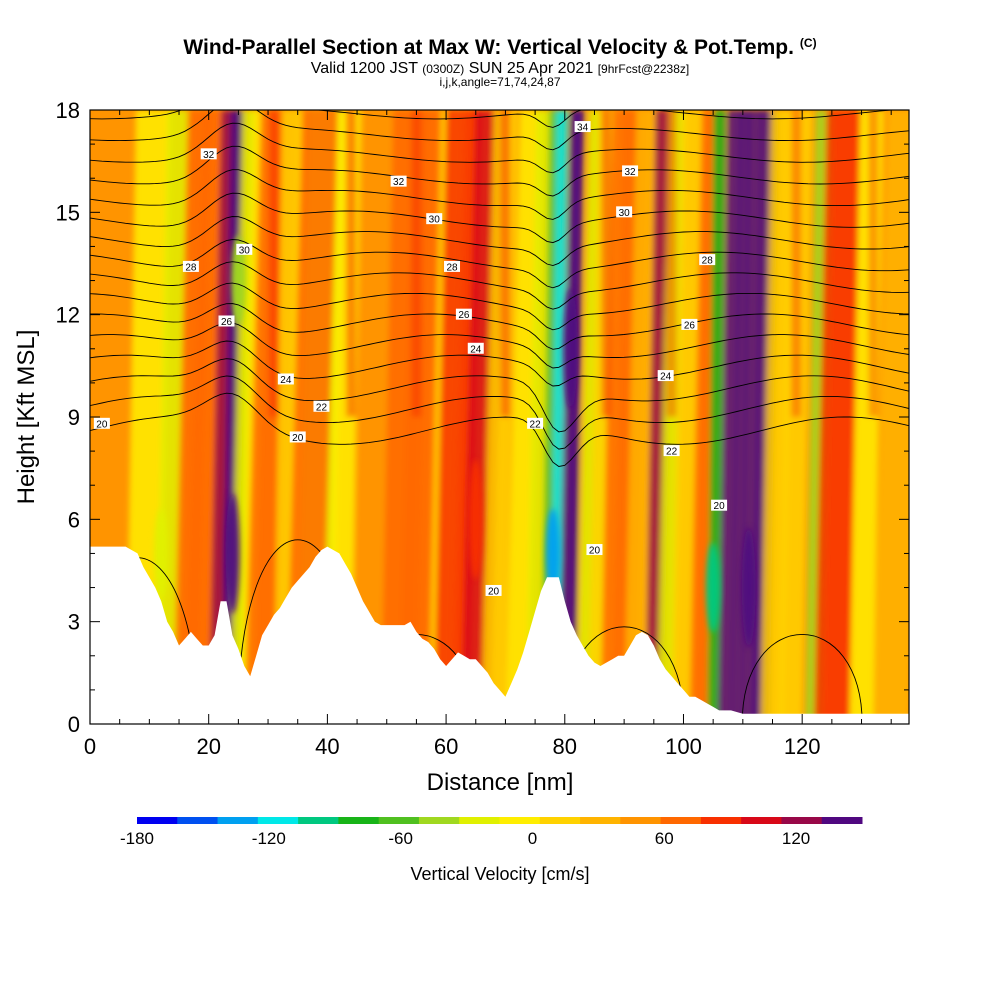  I want to click on y-tick-label: 0, so click(74, 724).